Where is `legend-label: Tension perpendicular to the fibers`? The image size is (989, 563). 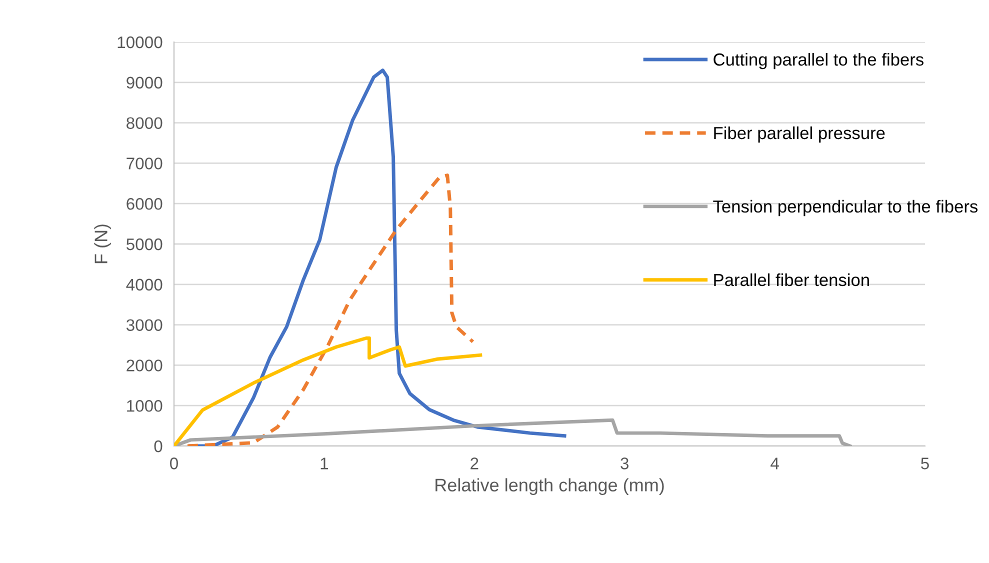 legend-label: Tension perpendicular to the fibers is located at coordinates (845, 208).